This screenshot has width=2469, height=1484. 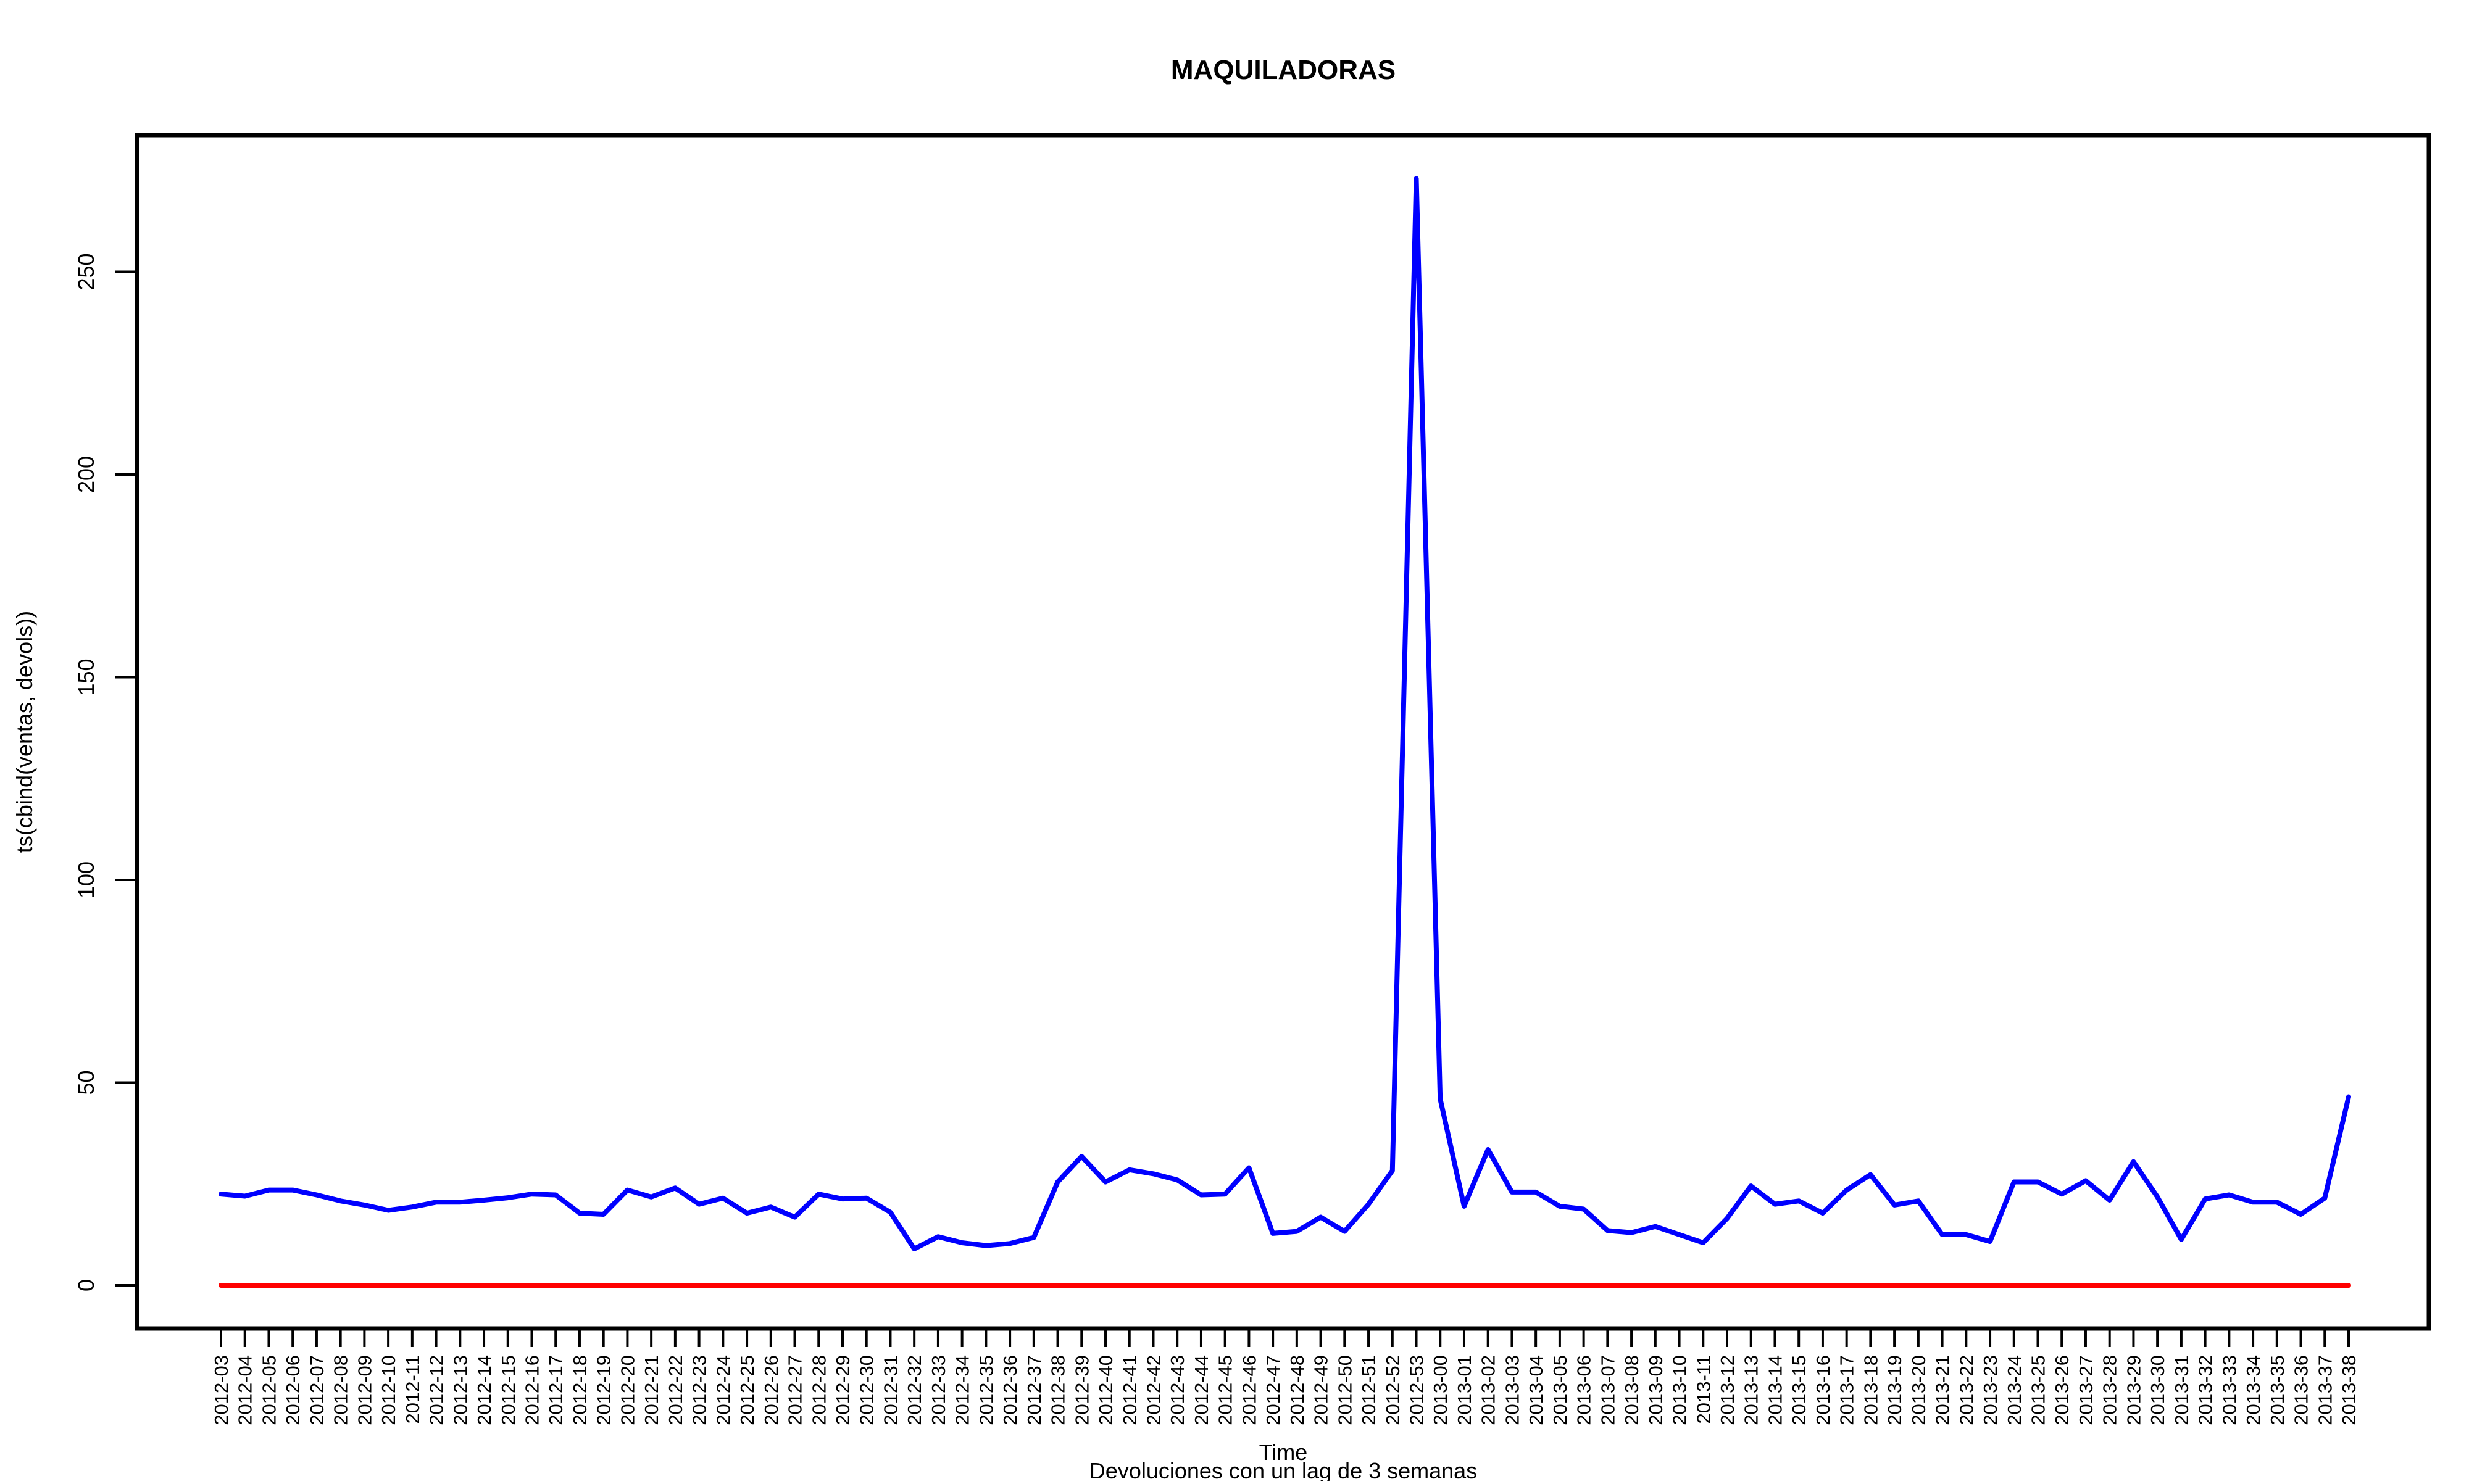 What do you see at coordinates (771, 1390) in the screenshot?
I see `x-tick-label: 2012-26` at bounding box center [771, 1390].